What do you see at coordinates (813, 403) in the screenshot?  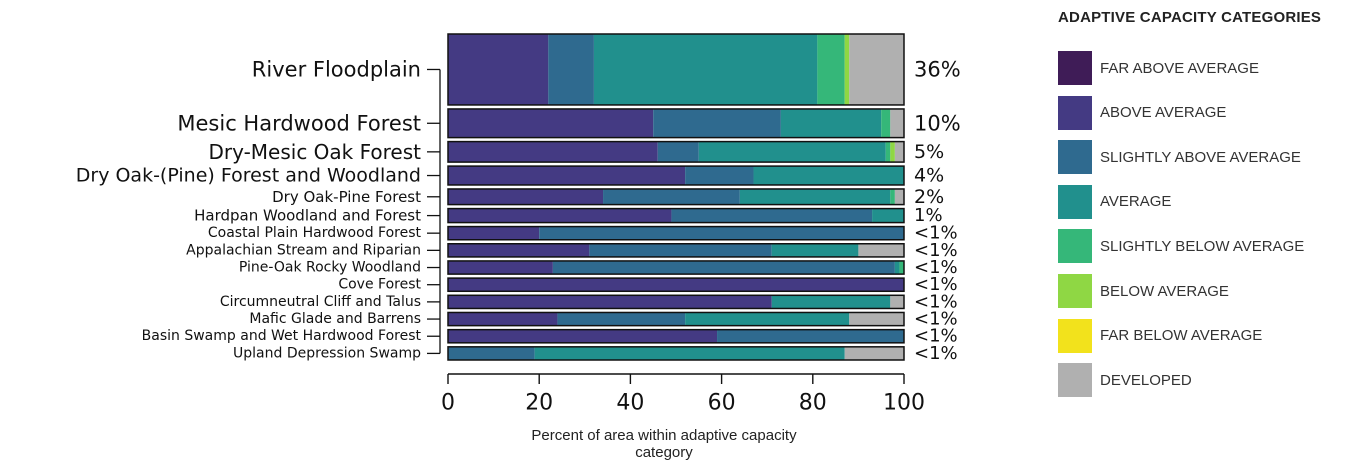 I see `x-tick-label-80: 80` at bounding box center [813, 403].